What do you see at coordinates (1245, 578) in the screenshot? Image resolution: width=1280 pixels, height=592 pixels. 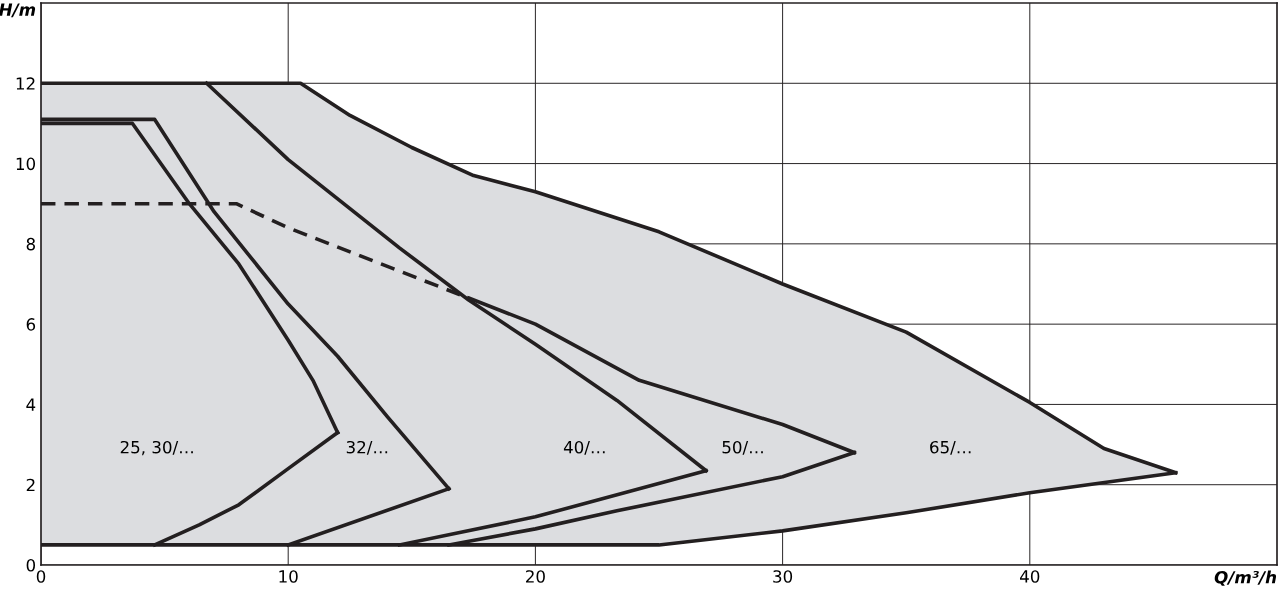 I see `x-axis-title: Q/m³/h` at bounding box center [1245, 578].